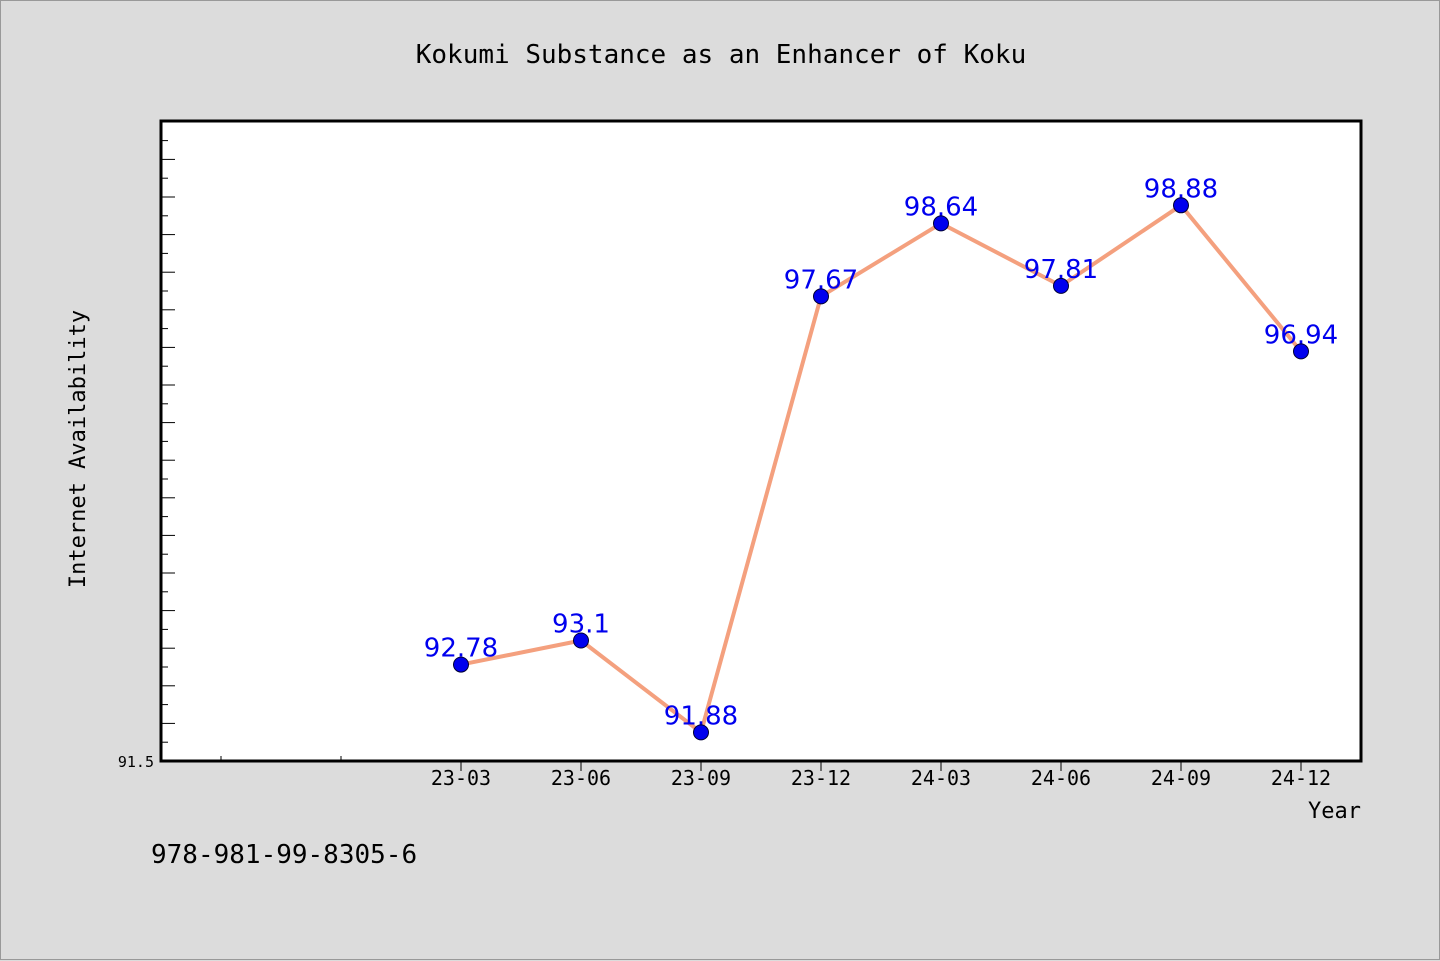  Describe the element at coordinates (1334, 811) in the screenshot. I see `x-axis-label: Year` at that location.